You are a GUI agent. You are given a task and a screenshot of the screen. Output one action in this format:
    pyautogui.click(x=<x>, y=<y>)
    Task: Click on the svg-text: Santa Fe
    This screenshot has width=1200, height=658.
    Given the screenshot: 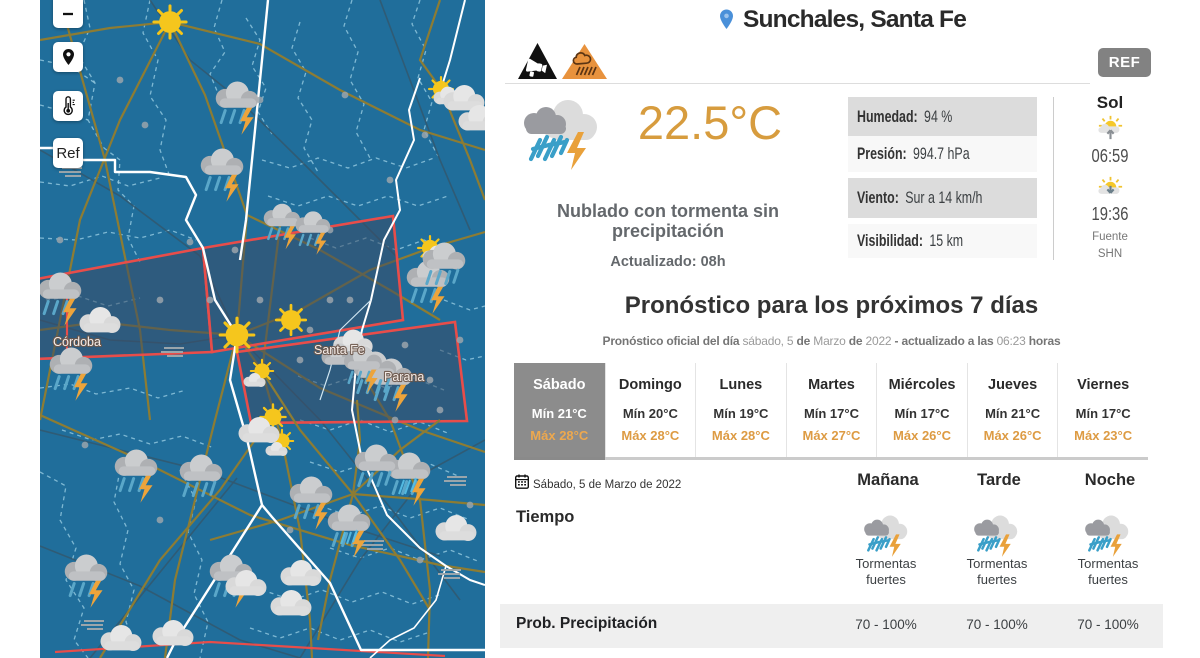 What is the action you would take?
    pyautogui.click(x=339, y=350)
    